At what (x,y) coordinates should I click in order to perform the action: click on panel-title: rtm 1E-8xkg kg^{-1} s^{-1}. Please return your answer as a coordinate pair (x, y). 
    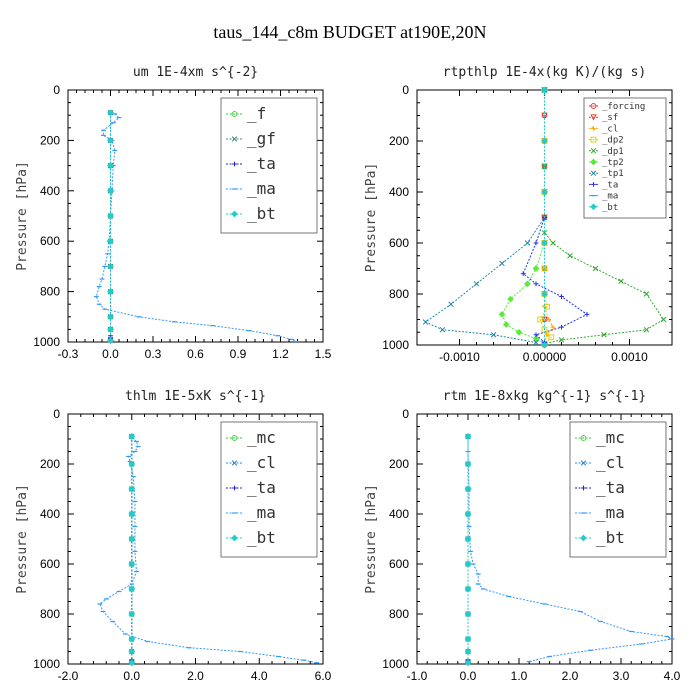
    Looking at the image, I should click on (545, 396).